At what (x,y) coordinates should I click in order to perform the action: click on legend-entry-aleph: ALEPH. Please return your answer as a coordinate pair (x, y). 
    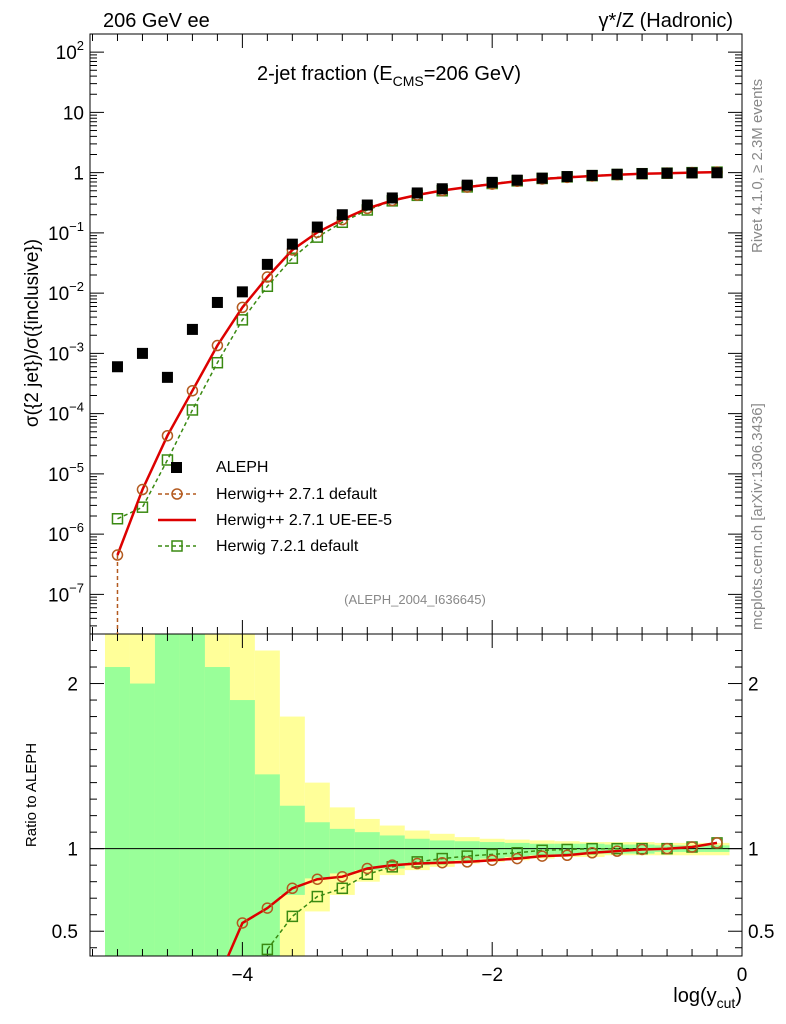
    Looking at the image, I should click on (242, 467).